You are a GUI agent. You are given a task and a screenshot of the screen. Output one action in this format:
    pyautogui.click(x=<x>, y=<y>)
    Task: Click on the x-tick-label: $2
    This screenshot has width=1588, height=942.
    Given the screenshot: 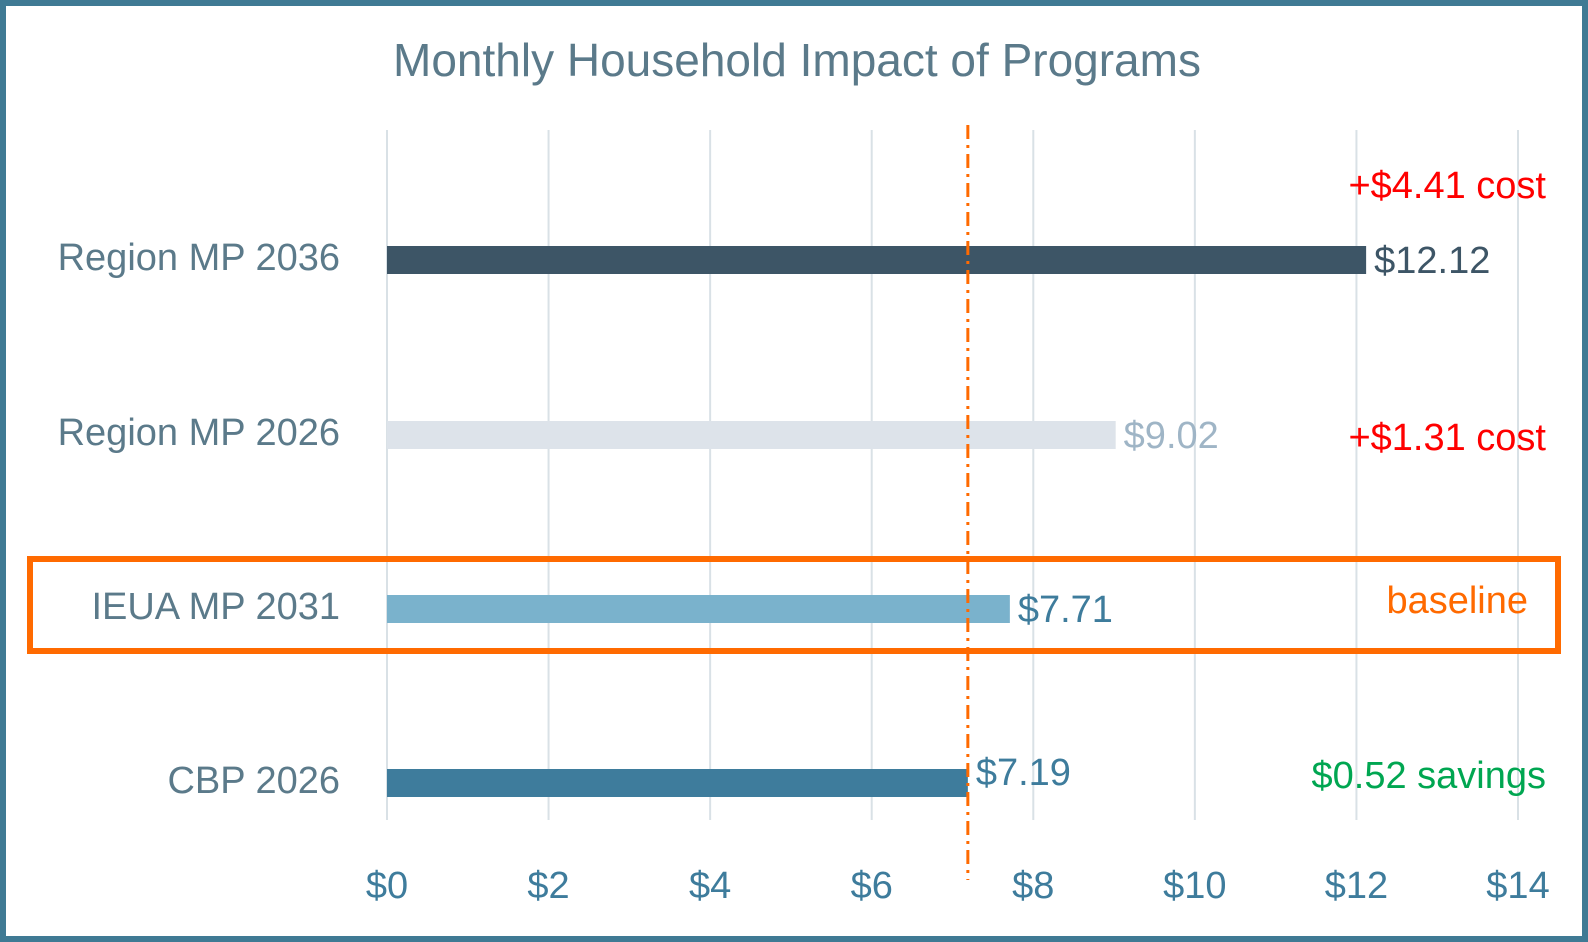 What is the action you would take?
    pyautogui.click(x=548, y=886)
    